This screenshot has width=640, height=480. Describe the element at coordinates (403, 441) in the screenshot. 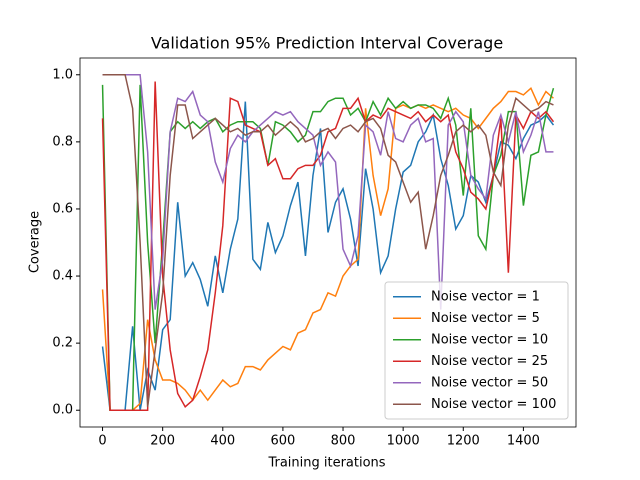

I see `x-tick-label: 1000` at that location.